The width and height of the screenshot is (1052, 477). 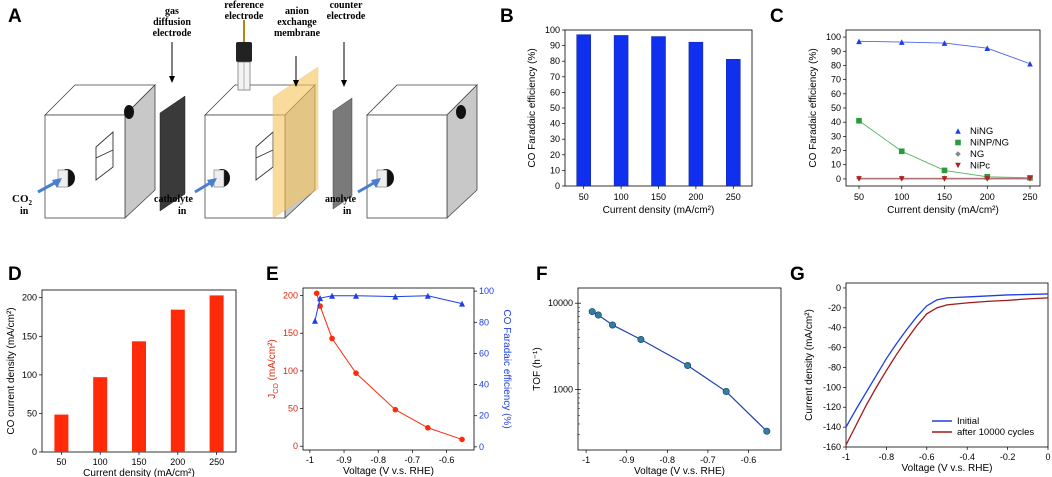 I want to click on chart-c-xlabel: Current density (mA/cm²), so click(x=943, y=210).